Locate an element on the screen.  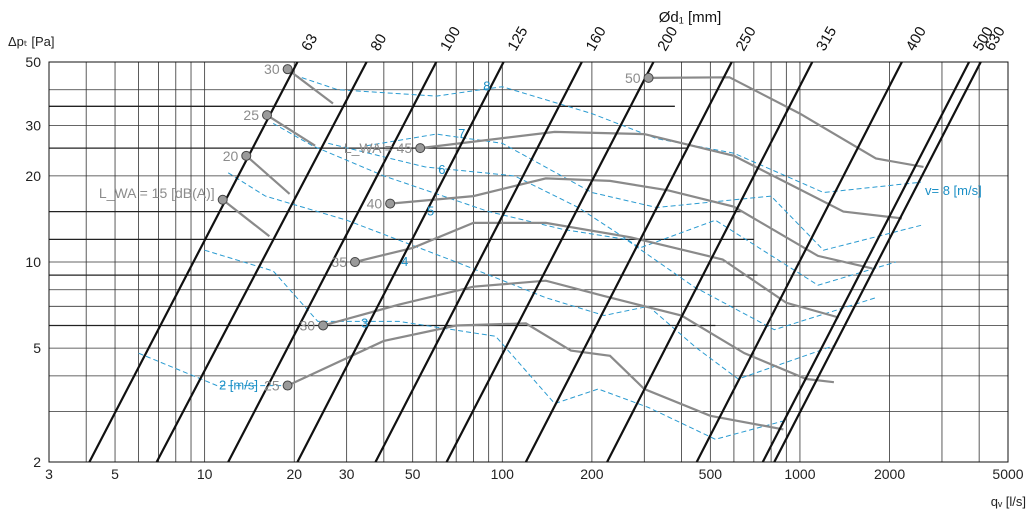
y-tick-label: 2 is located at coordinates (37, 462).